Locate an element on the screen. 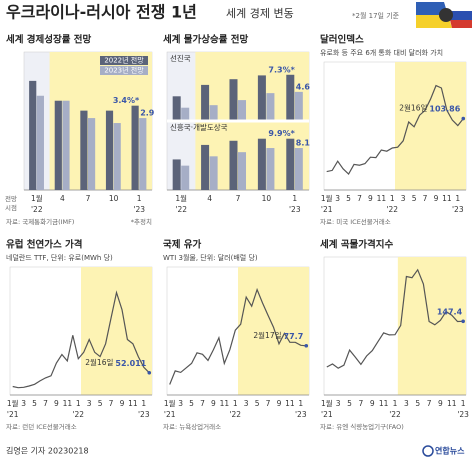  source: 자료: 국제통화기금(IMF) is located at coordinates (40, 221).